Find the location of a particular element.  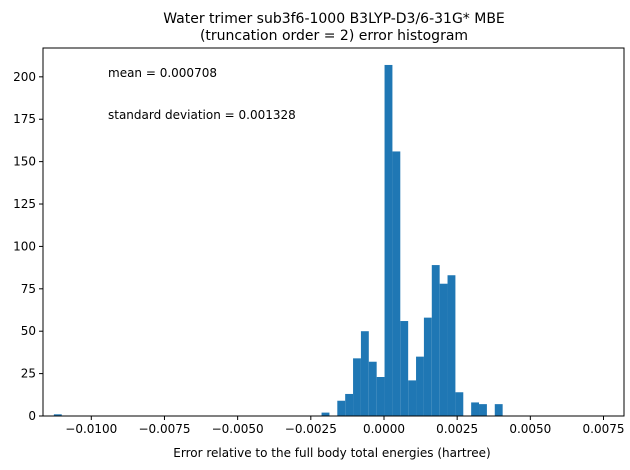

y-tick-label: 200 is located at coordinates (24, 77).